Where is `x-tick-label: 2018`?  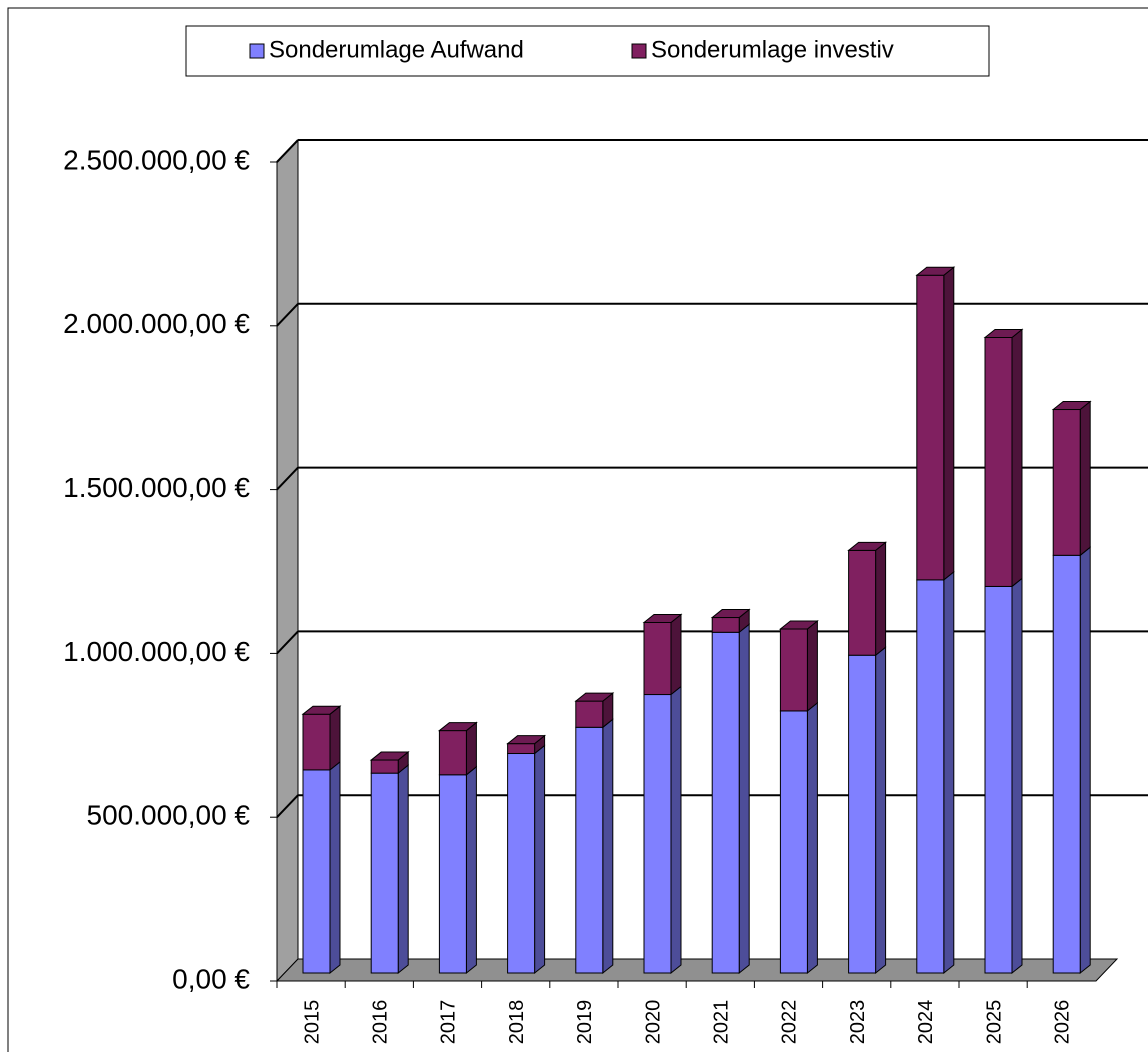
x-tick-label: 2018 is located at coordinates (517, 1022).